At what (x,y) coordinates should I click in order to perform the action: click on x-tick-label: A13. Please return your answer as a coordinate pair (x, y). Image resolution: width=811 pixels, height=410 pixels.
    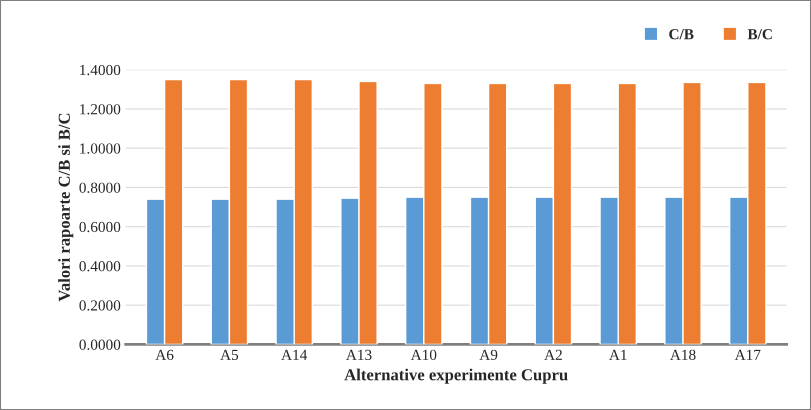
    Looking at the image, I should click on (359, 355).